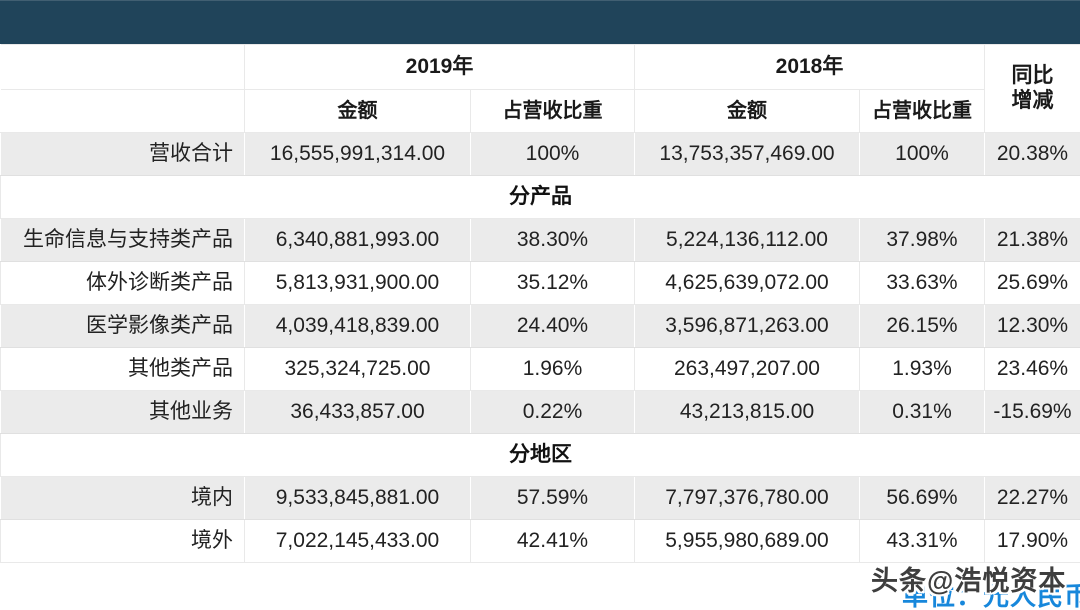 This screenshot has height=610, width=1080. Describe the element at coordinates (122, 154) in the screenshot. I see `row-label: 营收合计` at that location.